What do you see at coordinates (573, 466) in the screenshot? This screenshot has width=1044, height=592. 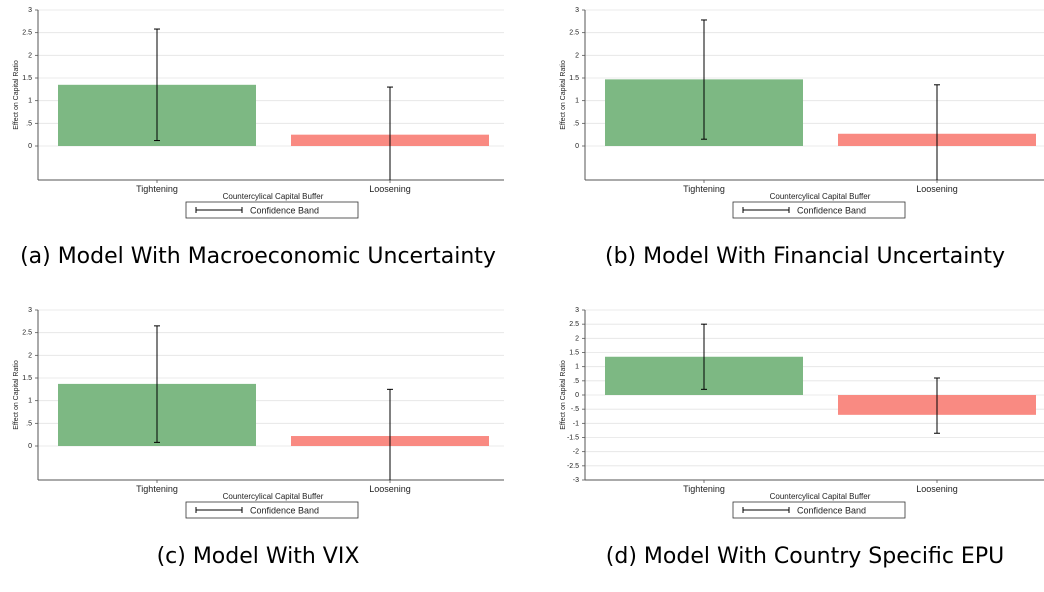 I see `y-tick-label: -2.5` at bounding box center [573, 466].